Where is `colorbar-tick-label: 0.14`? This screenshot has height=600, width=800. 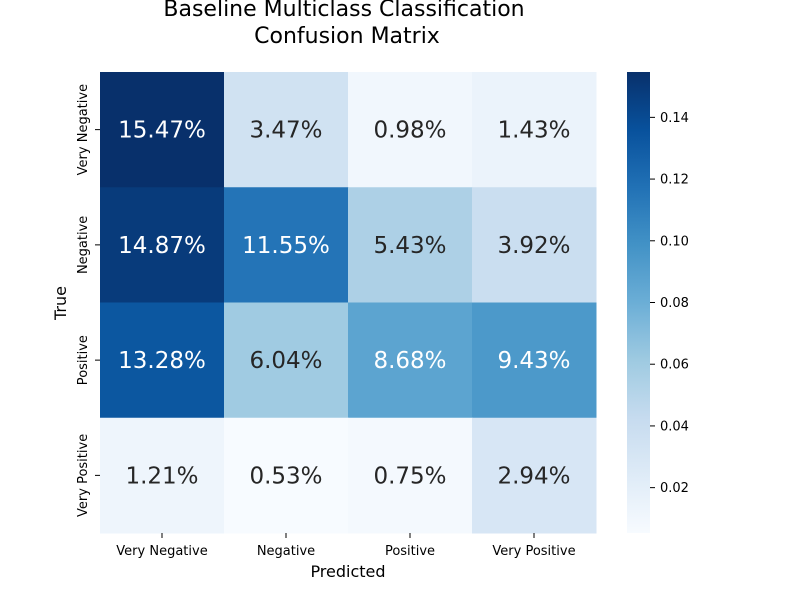
colorbar-tick-label: 0.14 is located at coordinates (674, 118).